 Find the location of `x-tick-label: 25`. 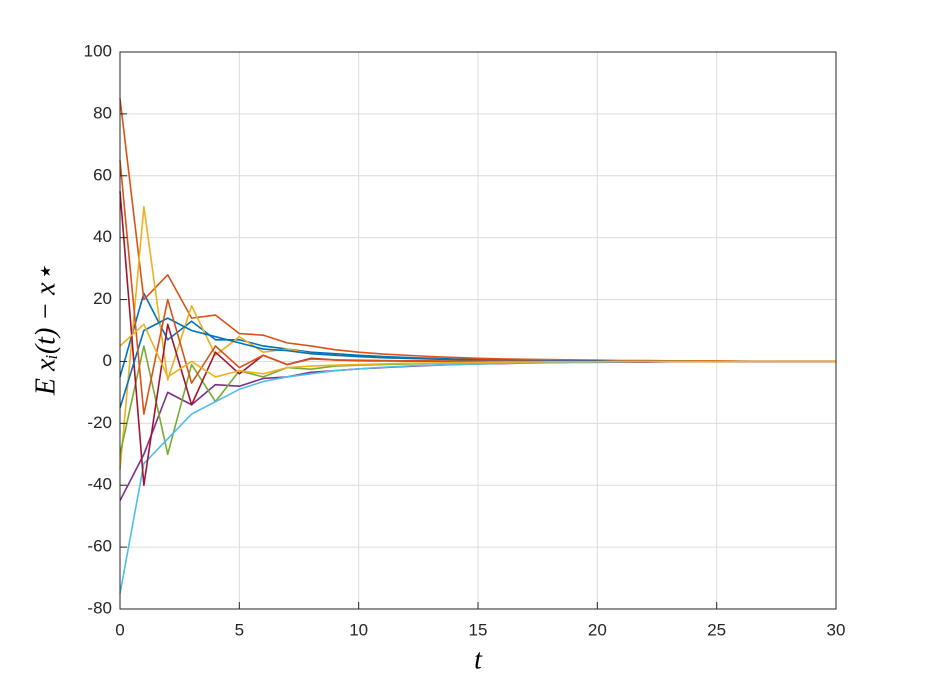

x-tick-label: 25 is located at coordinates (716, 629).